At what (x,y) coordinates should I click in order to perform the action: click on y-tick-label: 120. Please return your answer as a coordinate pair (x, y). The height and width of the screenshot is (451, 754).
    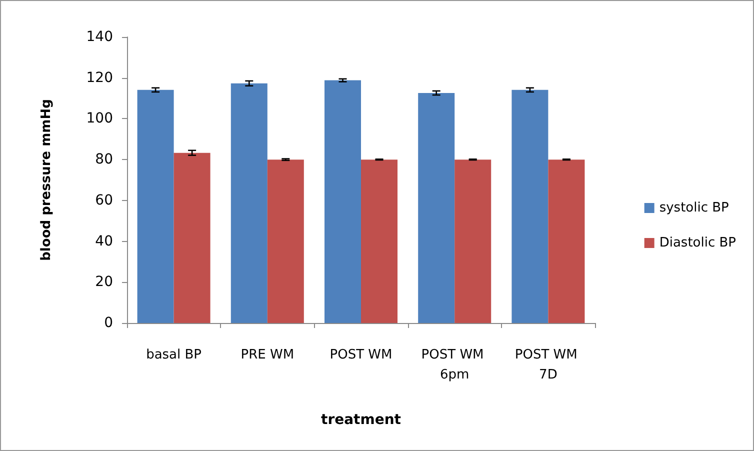
    Looking at the image, I should click on (99, 78).